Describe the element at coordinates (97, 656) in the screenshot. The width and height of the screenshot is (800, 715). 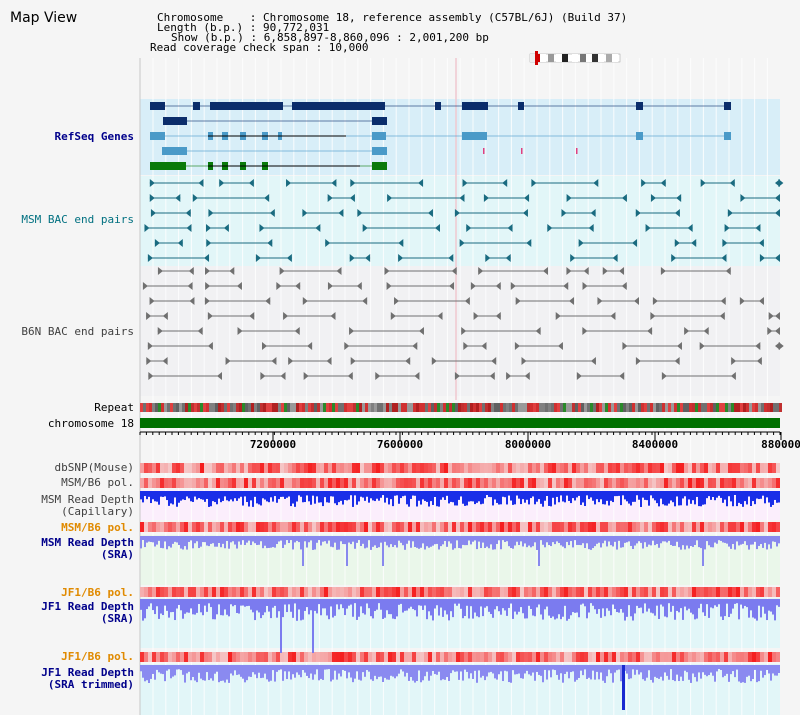
I see `jf1-b6-pol-trimmed-label: JF1/B6 pol.` at that location.